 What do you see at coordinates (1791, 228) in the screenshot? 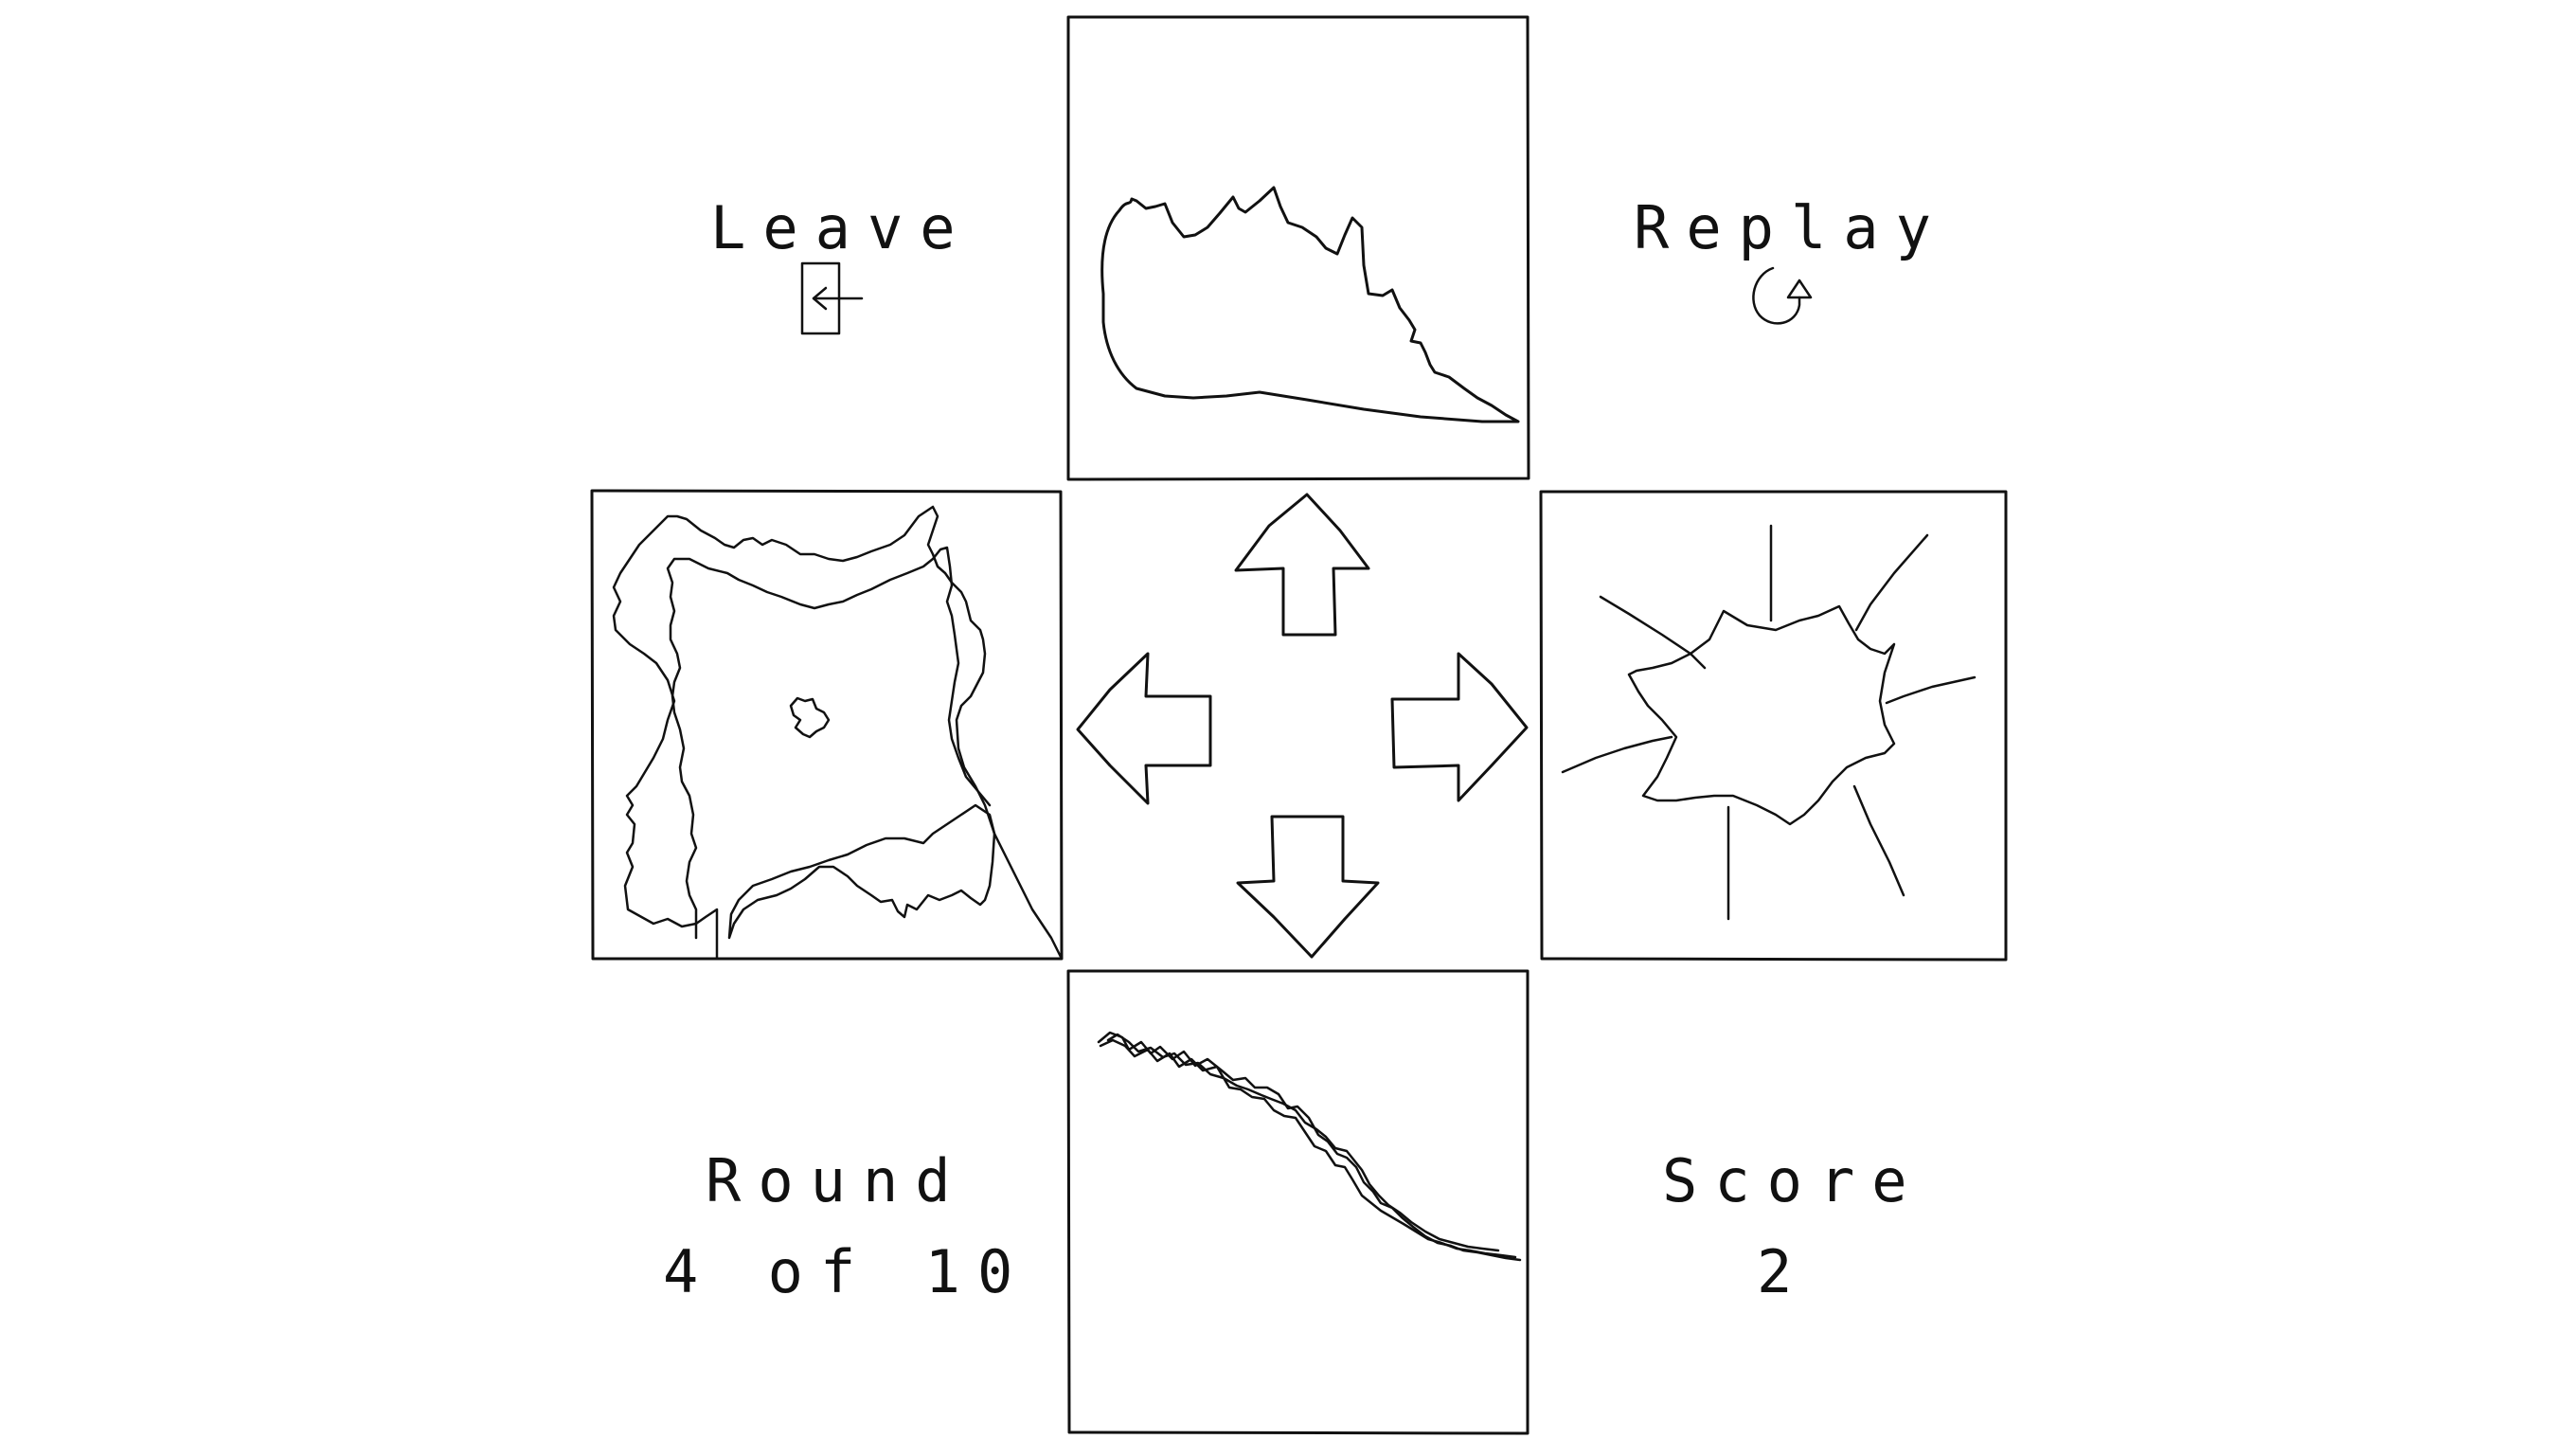
I see `replay-label: Replay` at bounding box center [1791, 228].